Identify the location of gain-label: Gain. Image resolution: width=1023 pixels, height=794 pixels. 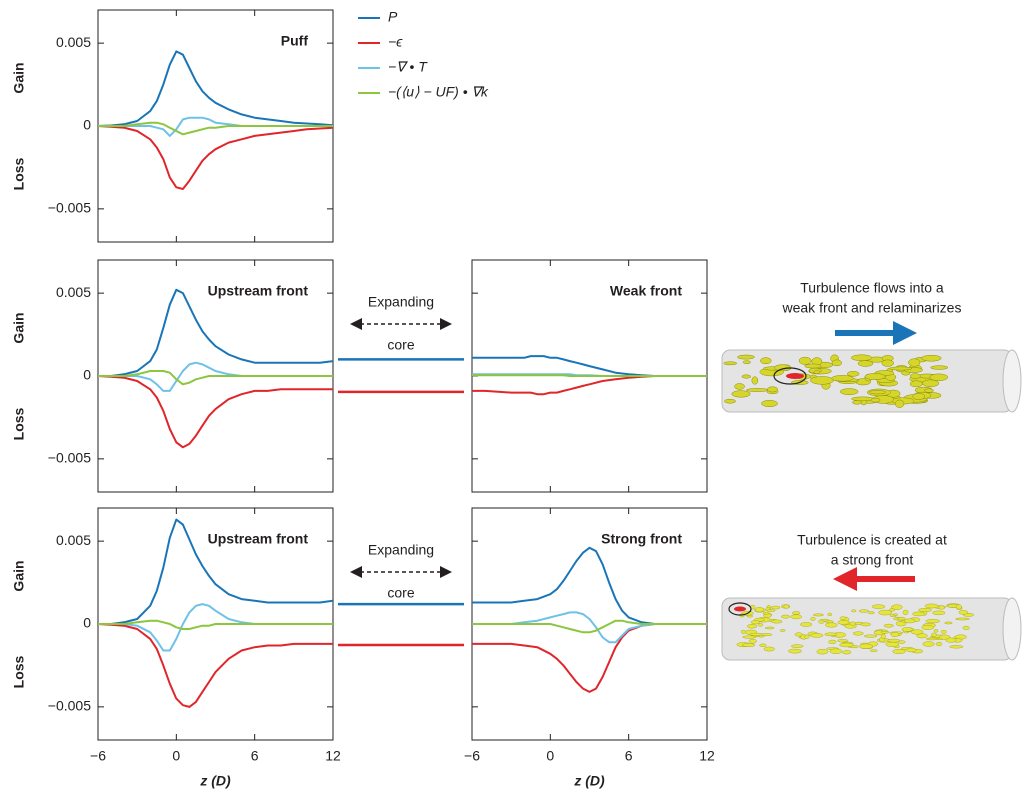
(19, 327).